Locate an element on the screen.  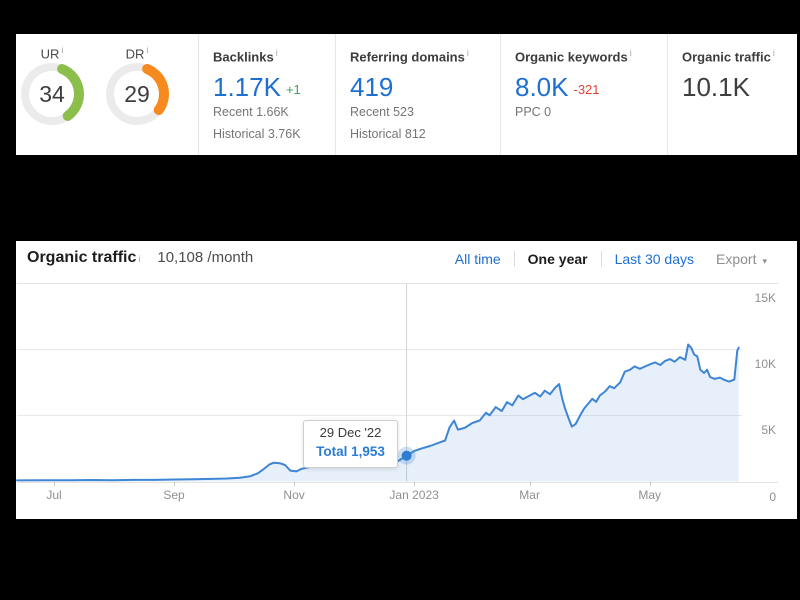
stat-label: Referring domains i is located at coordinates (409, 56).